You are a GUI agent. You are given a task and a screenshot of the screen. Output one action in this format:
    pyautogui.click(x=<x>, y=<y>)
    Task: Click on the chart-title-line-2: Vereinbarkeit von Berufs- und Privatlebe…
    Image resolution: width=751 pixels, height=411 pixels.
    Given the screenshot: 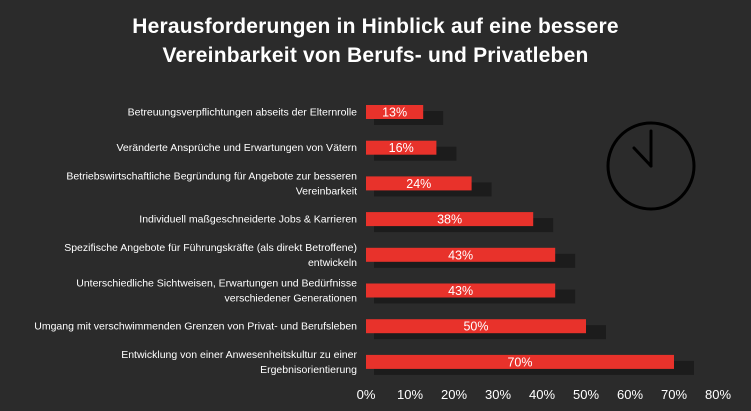 What is the action you would take?
    pyautogui.click(x=375, y=55)
    